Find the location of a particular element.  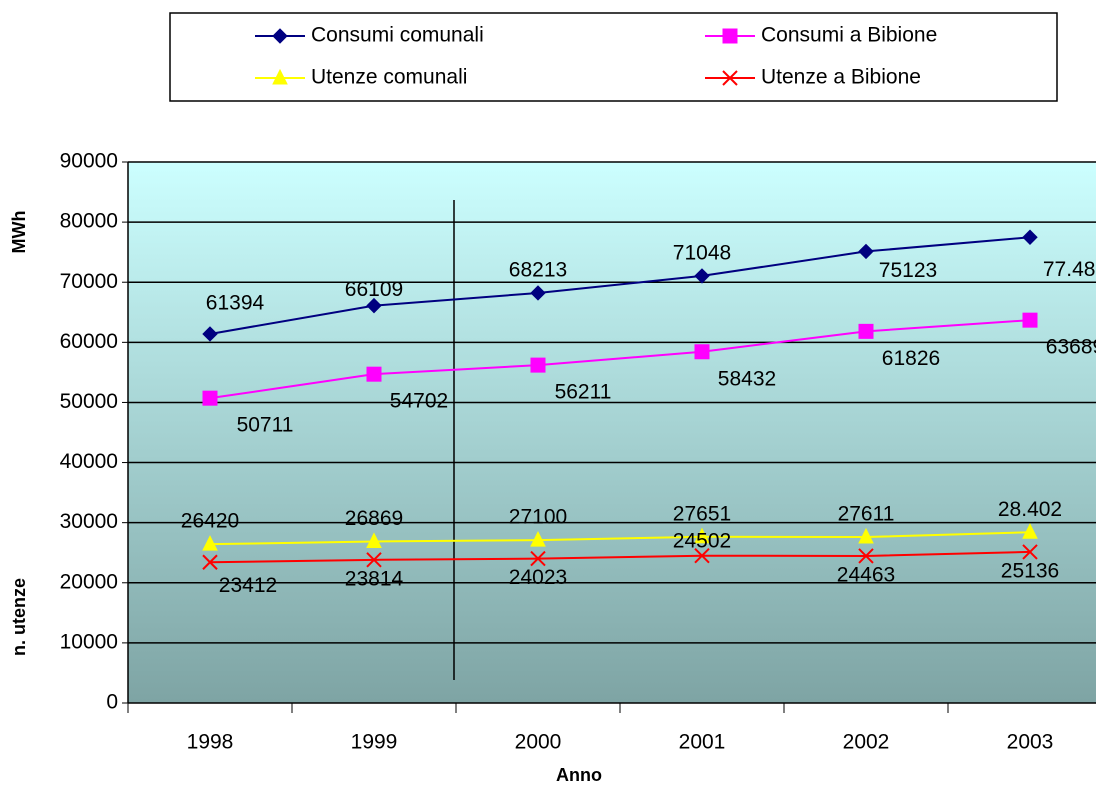

y-tick-label: 20000 is located at coordinates (89, 581).